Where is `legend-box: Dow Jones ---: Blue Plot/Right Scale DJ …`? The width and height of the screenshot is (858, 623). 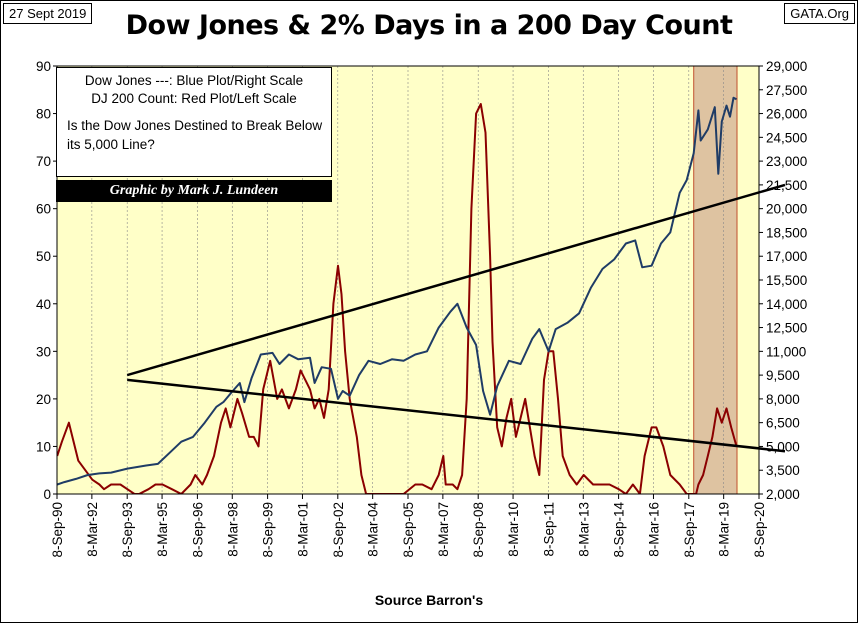
legend-box: Dow Jones ---: Blue Plot/Right Scale DJ … is located at coordinates (194, 122).